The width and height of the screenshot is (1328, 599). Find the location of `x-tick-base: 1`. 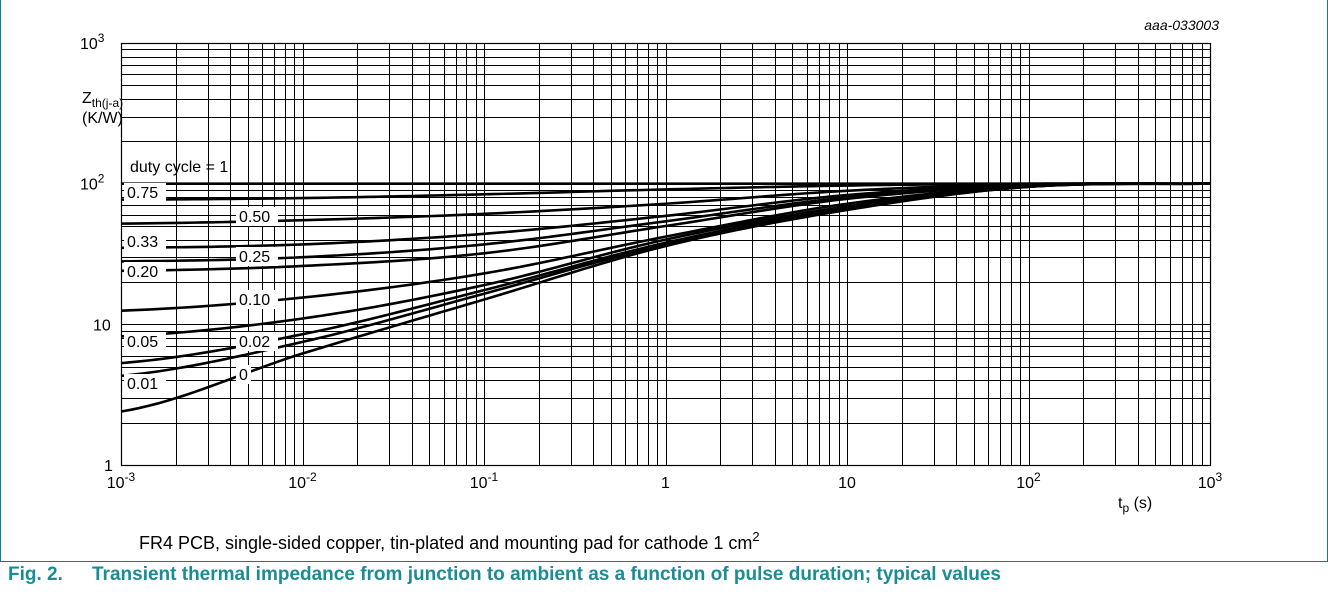

x-tick-base: 1 is located at coordinates (665, 483).